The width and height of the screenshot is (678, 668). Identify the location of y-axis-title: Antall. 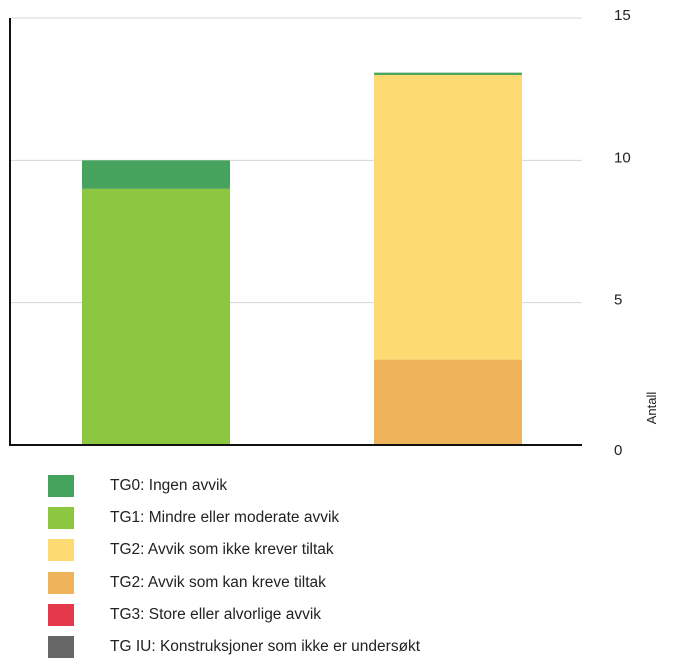
(651, 408).